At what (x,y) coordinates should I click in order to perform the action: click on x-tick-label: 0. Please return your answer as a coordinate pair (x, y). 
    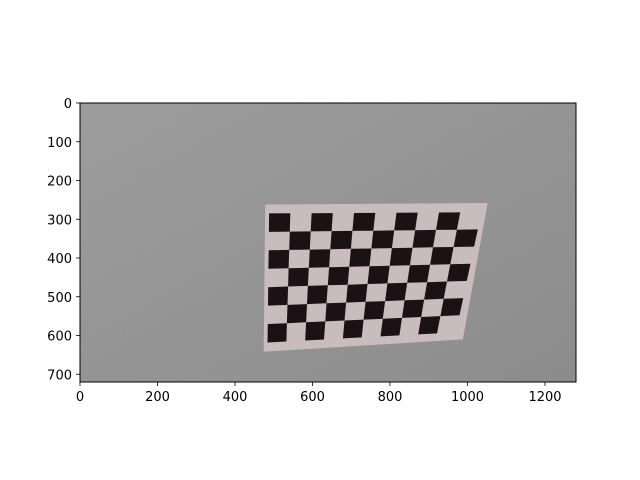
    Looking at the image, I should click on (80, 397).